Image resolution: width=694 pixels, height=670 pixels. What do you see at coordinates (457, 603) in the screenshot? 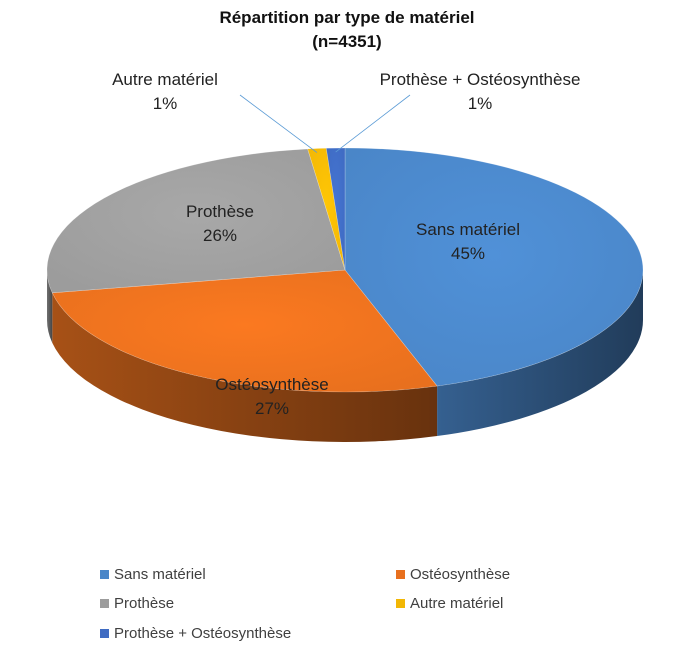
I see `legend-label: Autre matériel` at bounding box center [457, 603].